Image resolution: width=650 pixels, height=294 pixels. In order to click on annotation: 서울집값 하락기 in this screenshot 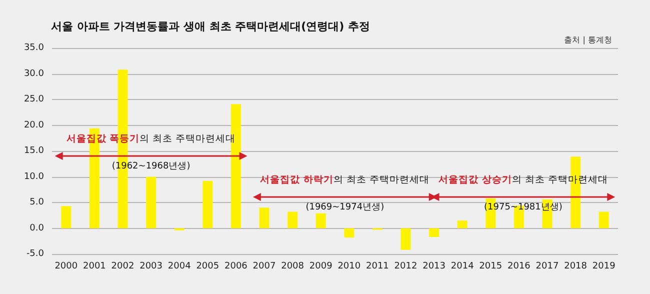, I will do `click(297, 180)`.